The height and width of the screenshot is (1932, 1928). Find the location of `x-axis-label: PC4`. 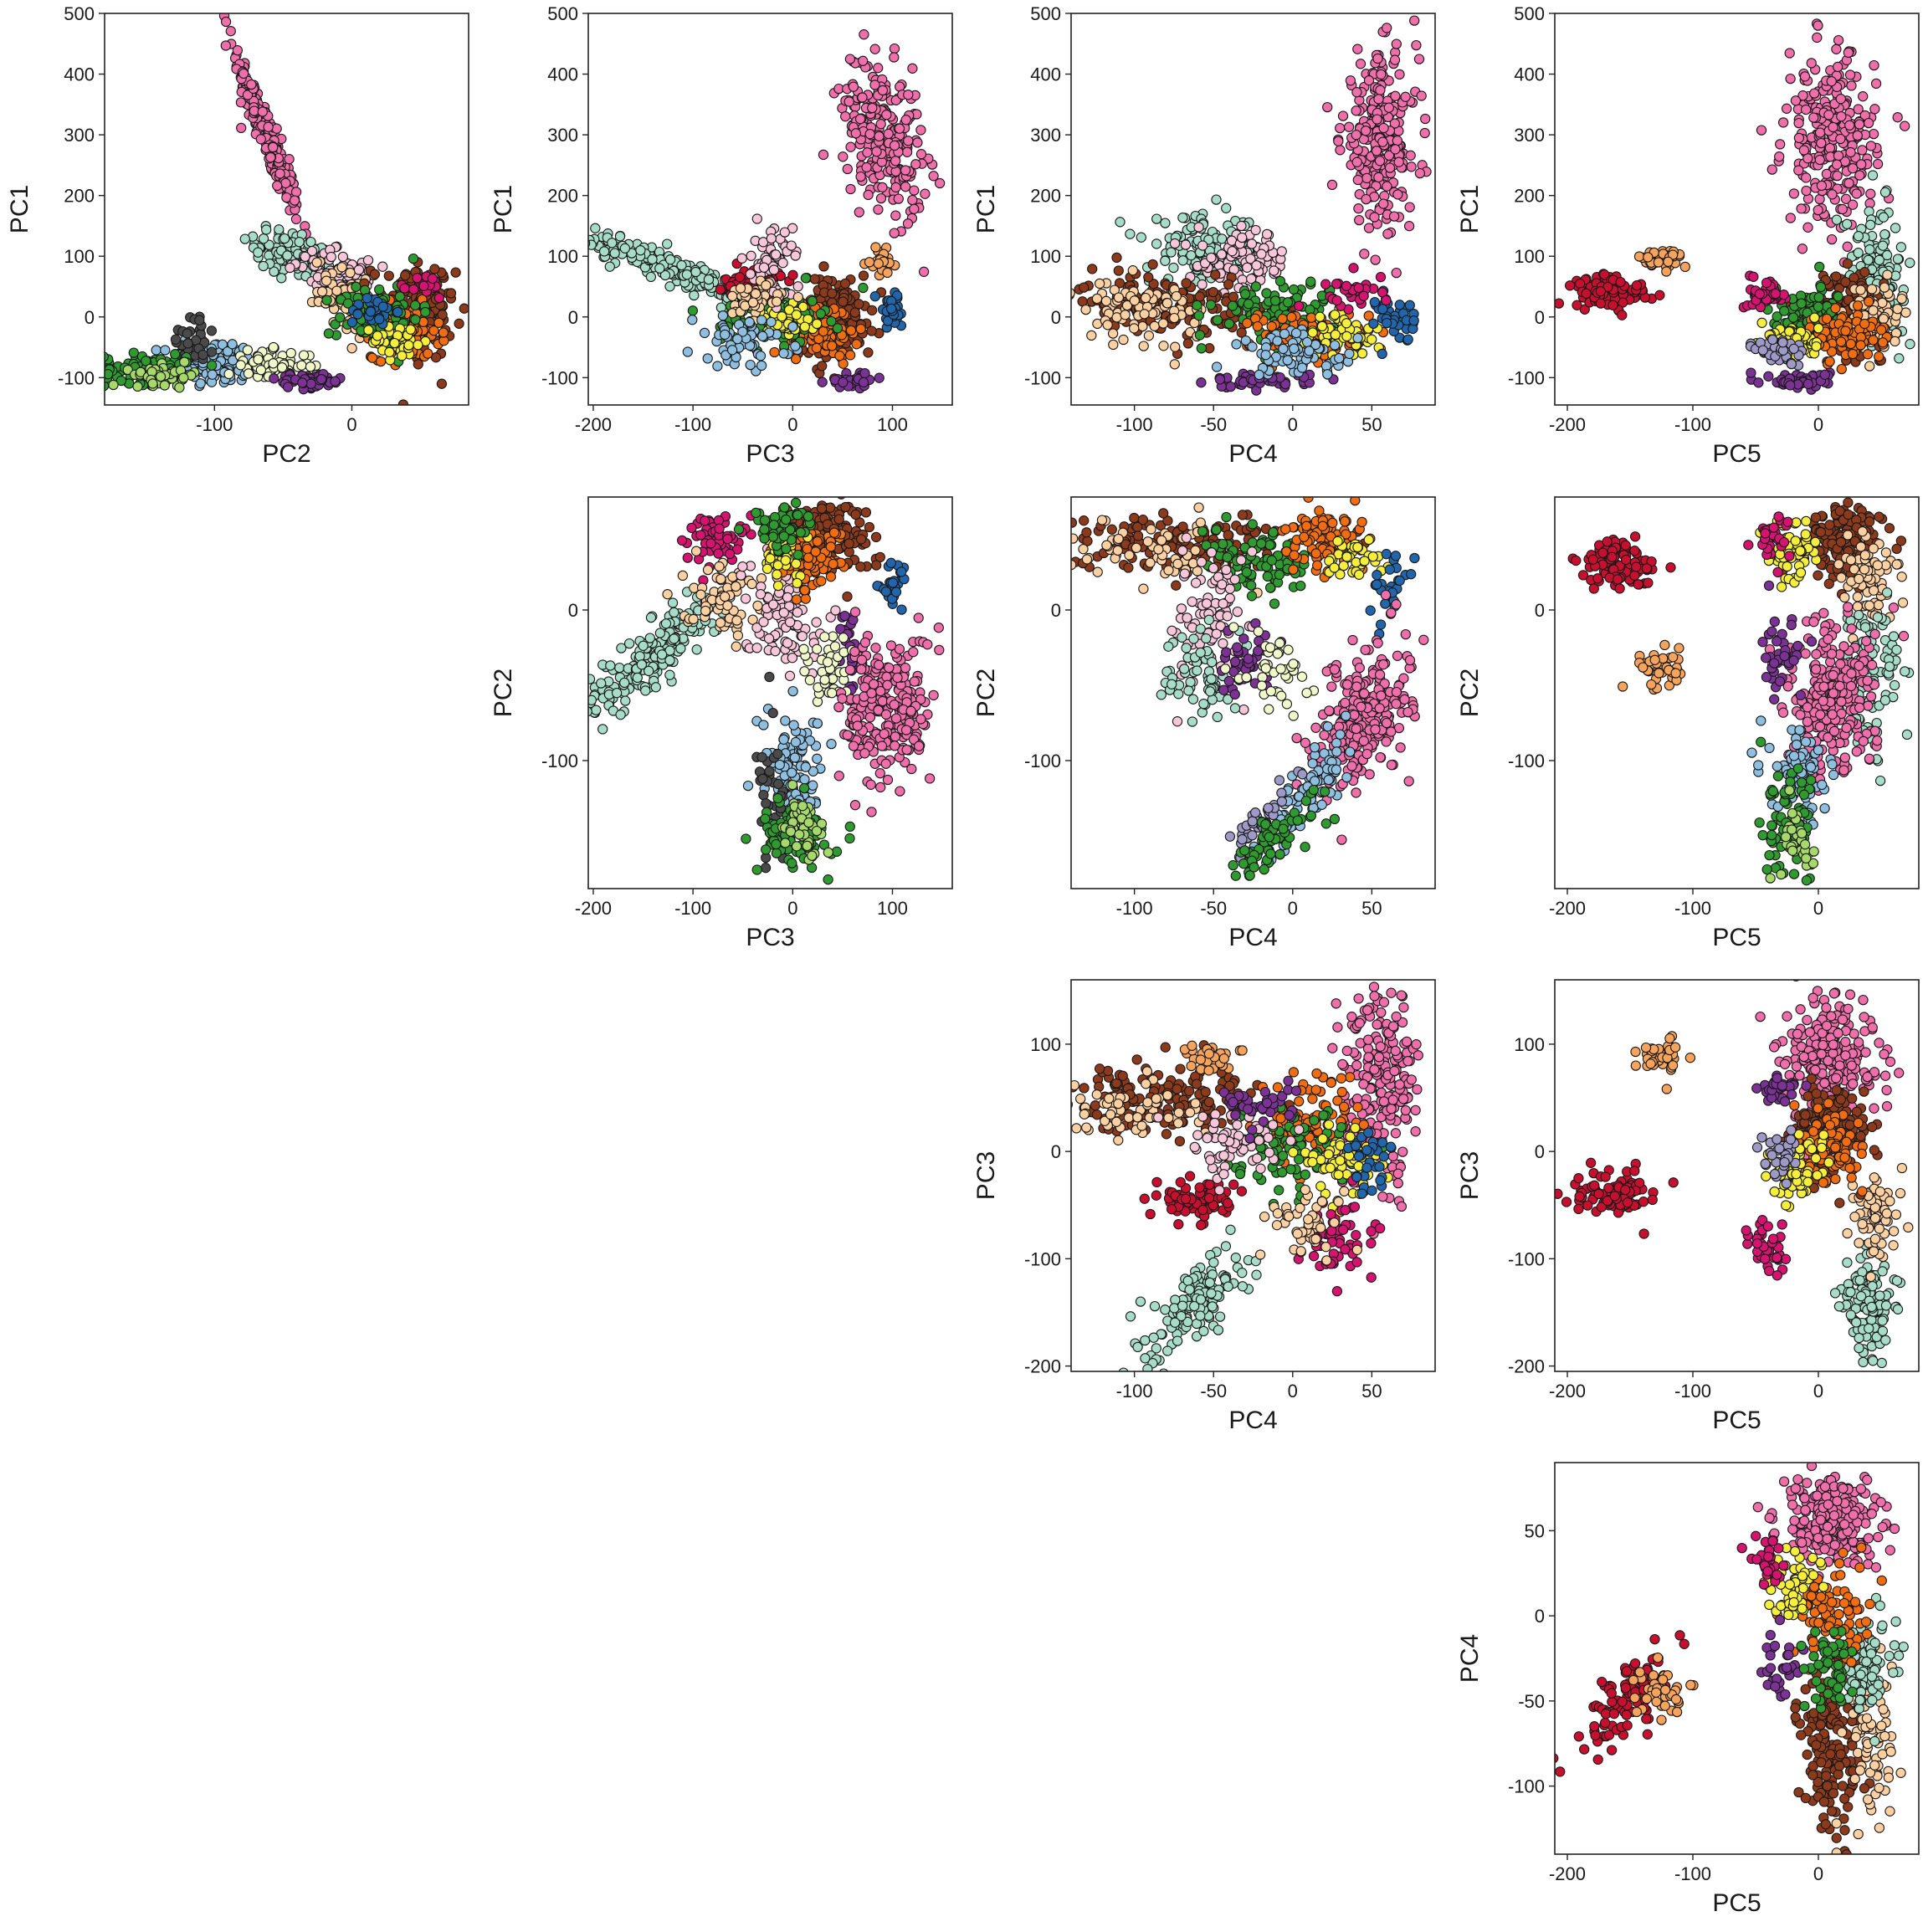

x-axis-label: PC4 is located at coordinates (1252, 454).